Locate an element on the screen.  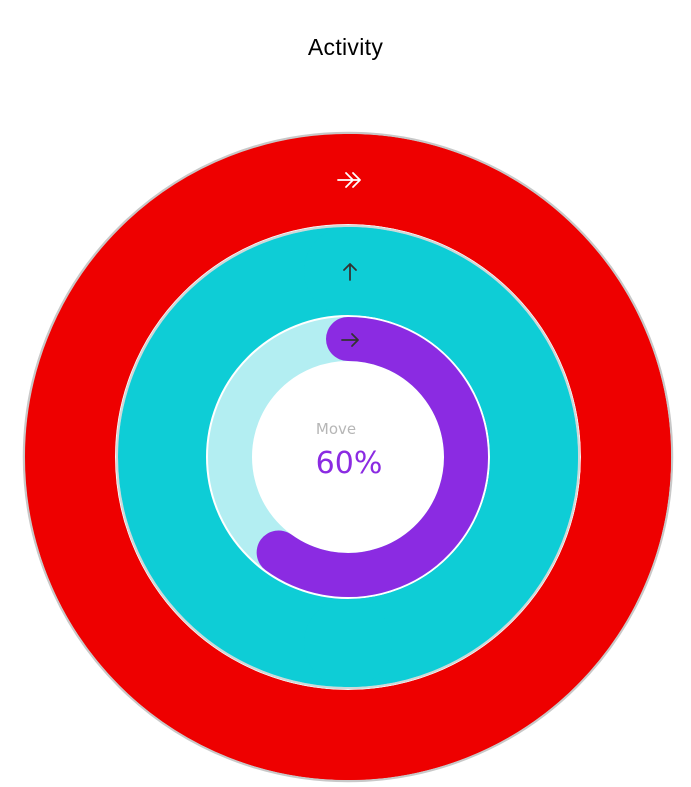
ring-3-double-right-arrow-icon-path is located at coordinates (349, 180).